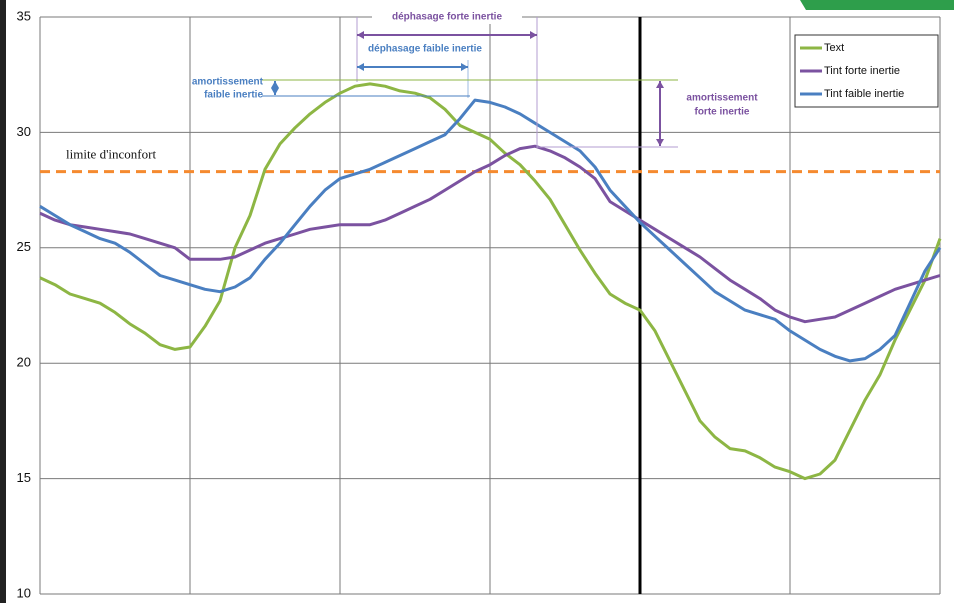 Image resolution: width=954 pixels, height=603 pixels. What do you see at coordinates (24, 15) in the screenshot?
I see `y-tick-label: 35` at bounding box center [24, 15].